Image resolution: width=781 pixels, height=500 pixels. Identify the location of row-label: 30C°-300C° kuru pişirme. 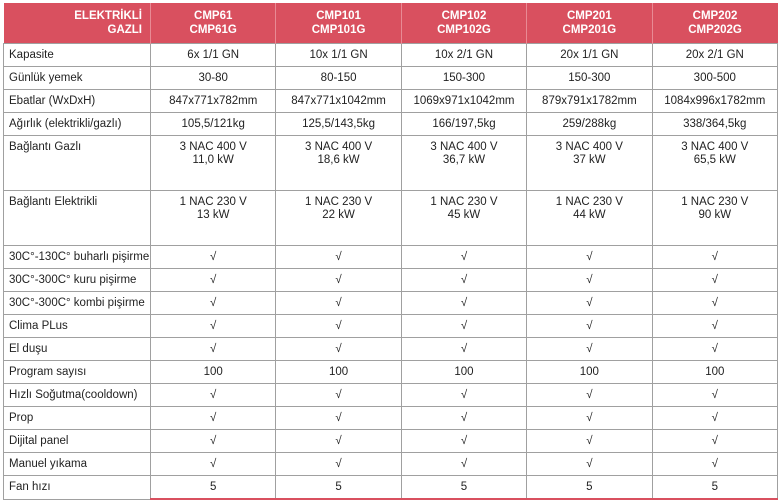
(77, 280).